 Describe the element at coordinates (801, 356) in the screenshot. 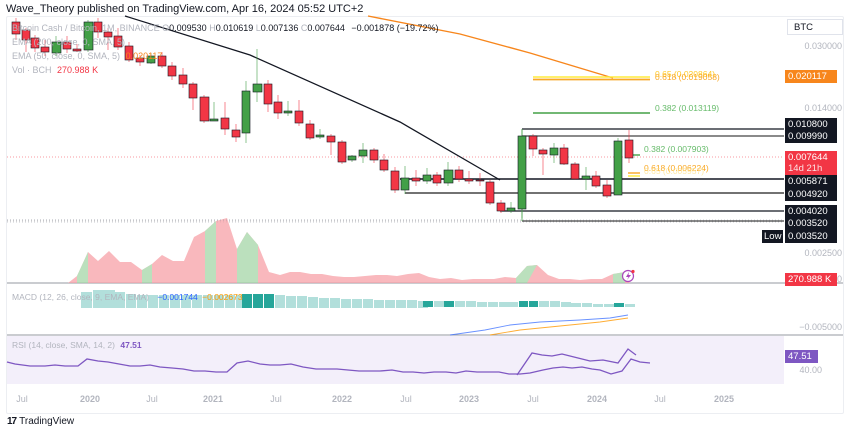

I see `rsi-value-tag: 47.51` at that location.